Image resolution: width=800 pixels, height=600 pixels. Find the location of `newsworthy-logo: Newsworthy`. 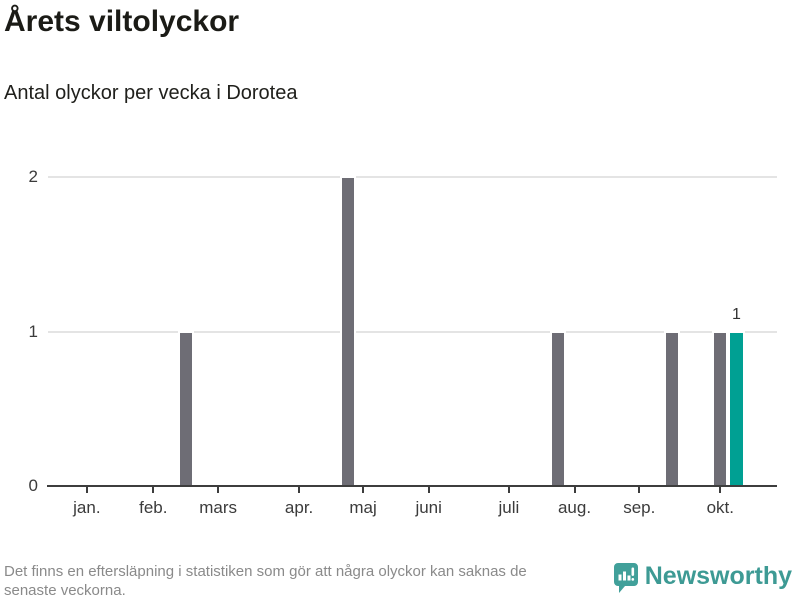

newsworthy-logo: Newsworthy is located at coordinates (702, 577).